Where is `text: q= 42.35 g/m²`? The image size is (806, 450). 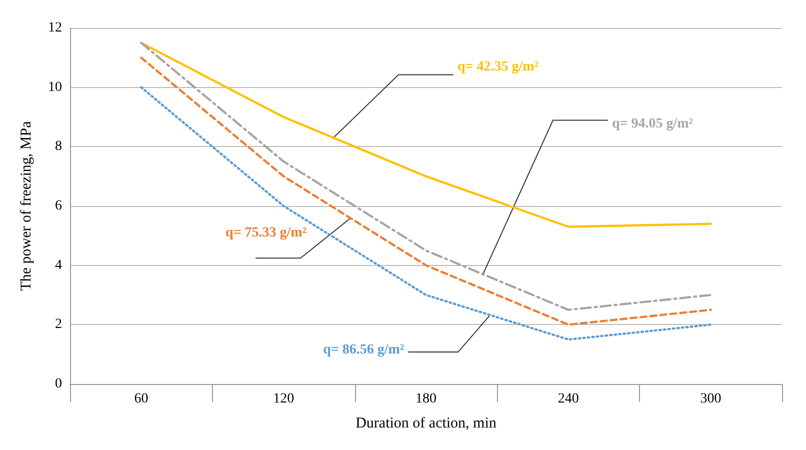
text: q= 42.35 g/m² is located at coordinates (497, 66).